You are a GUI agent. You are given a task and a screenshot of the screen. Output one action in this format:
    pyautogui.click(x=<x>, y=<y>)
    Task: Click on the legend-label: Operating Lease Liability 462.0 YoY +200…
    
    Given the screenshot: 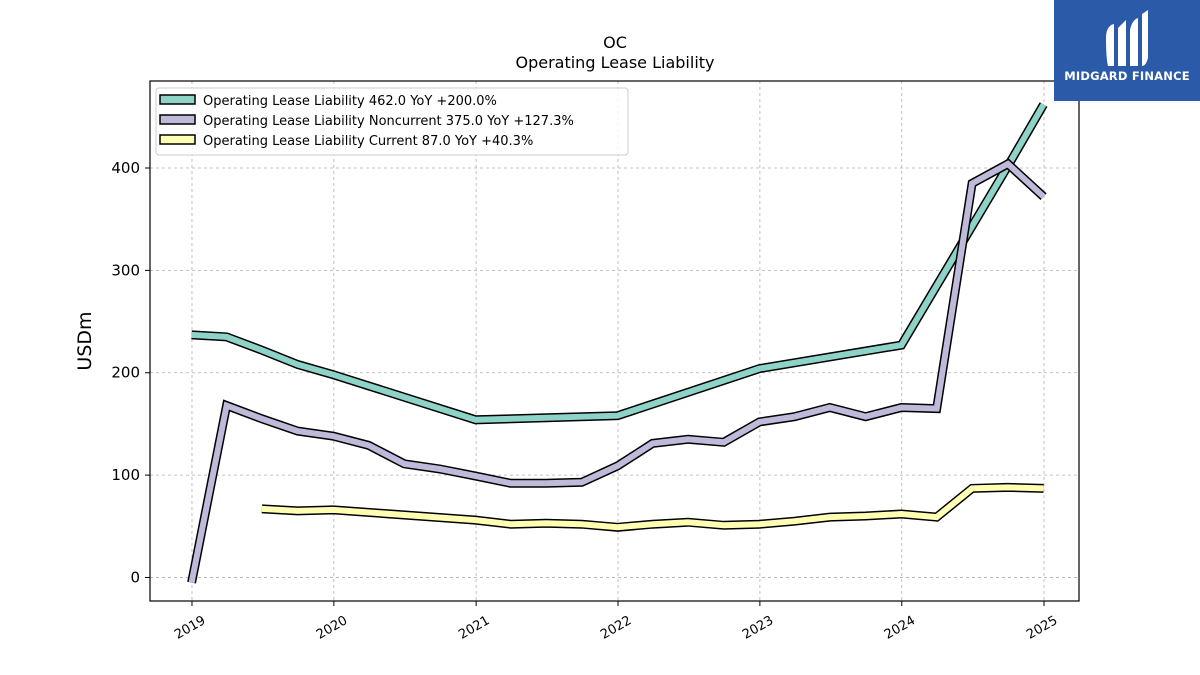 What is the action you would take?
    pyautogui.click(x=350, y=101)
    